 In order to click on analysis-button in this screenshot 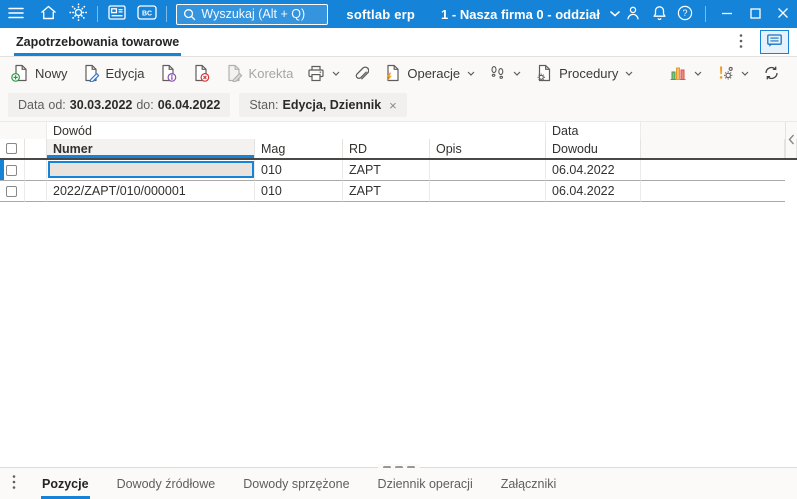, I will do `click(685, 73)`.